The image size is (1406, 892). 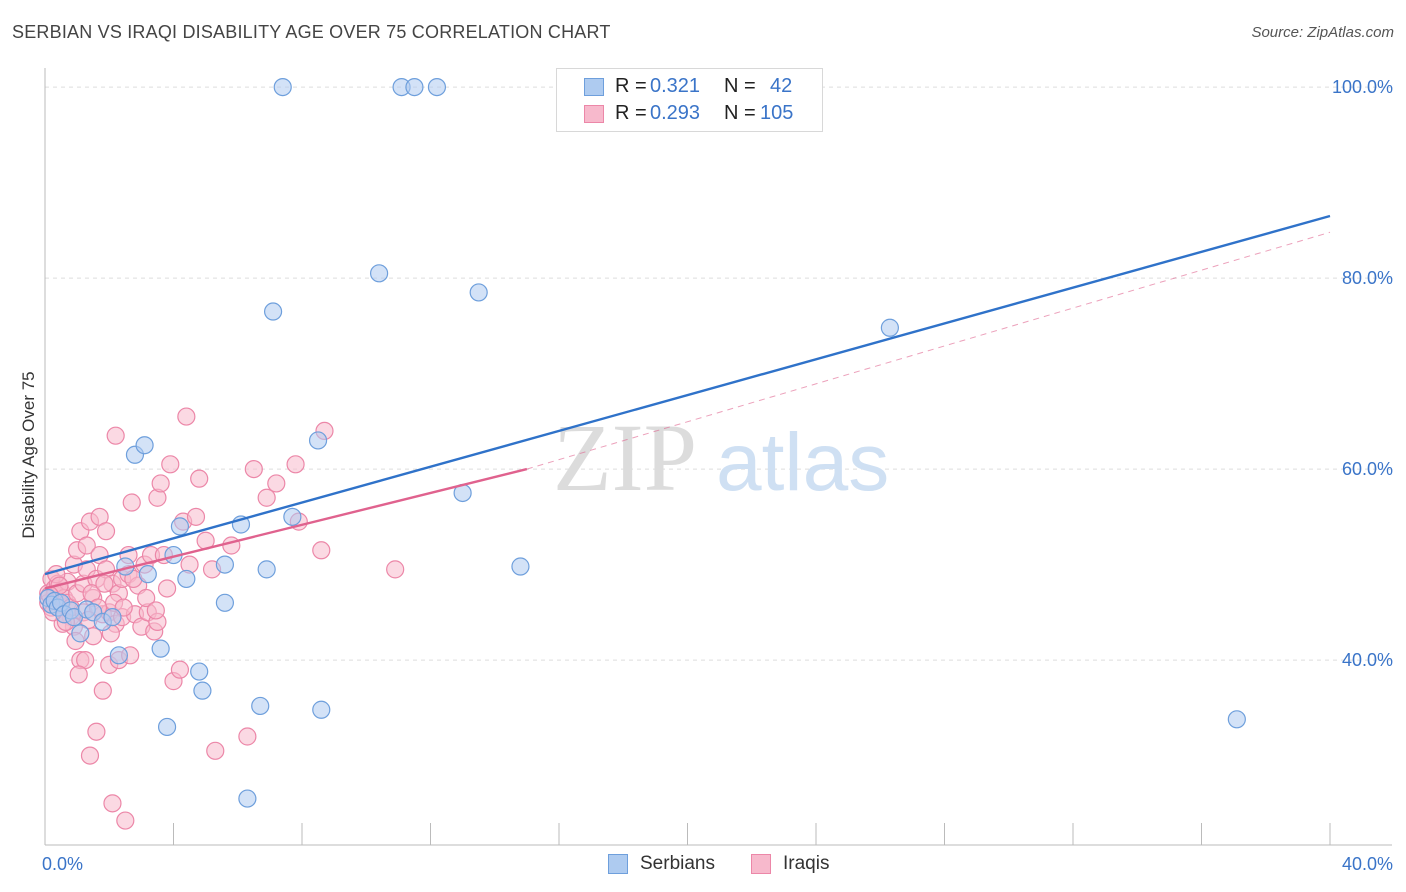 I want to click on iraqi-trend-line, so click(x=286, y=528).